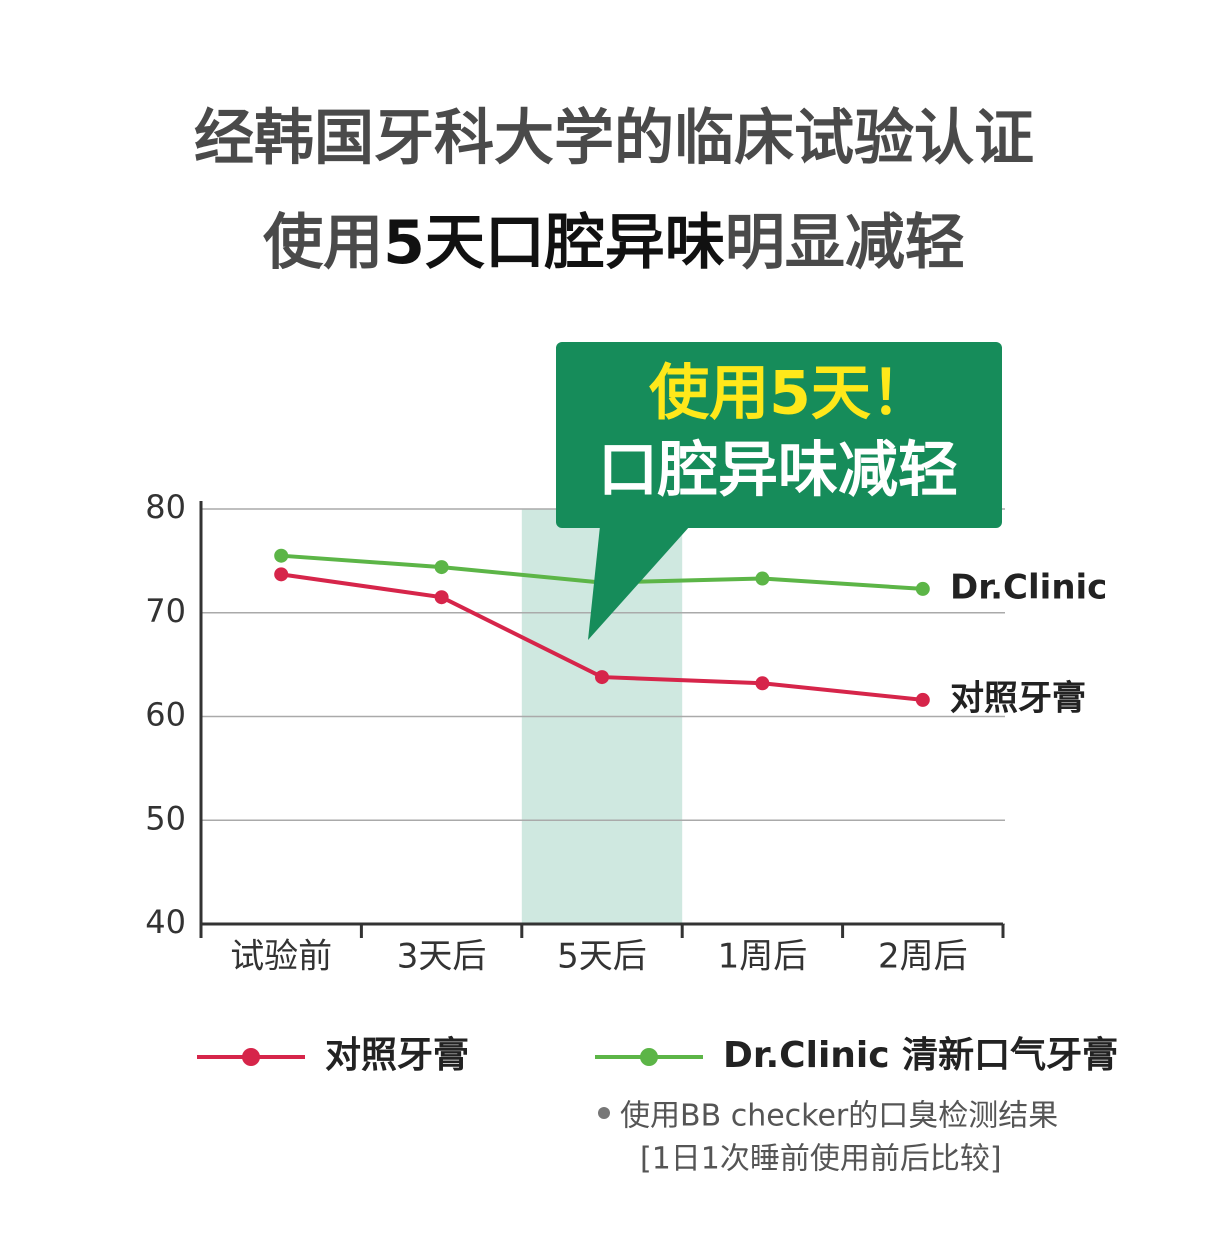 This screenshot has width=1226, height=1233. Describe the element at coordinates (1018, 698) in the screenshot. I see `series-end-label: 对照牙膏` at that location.